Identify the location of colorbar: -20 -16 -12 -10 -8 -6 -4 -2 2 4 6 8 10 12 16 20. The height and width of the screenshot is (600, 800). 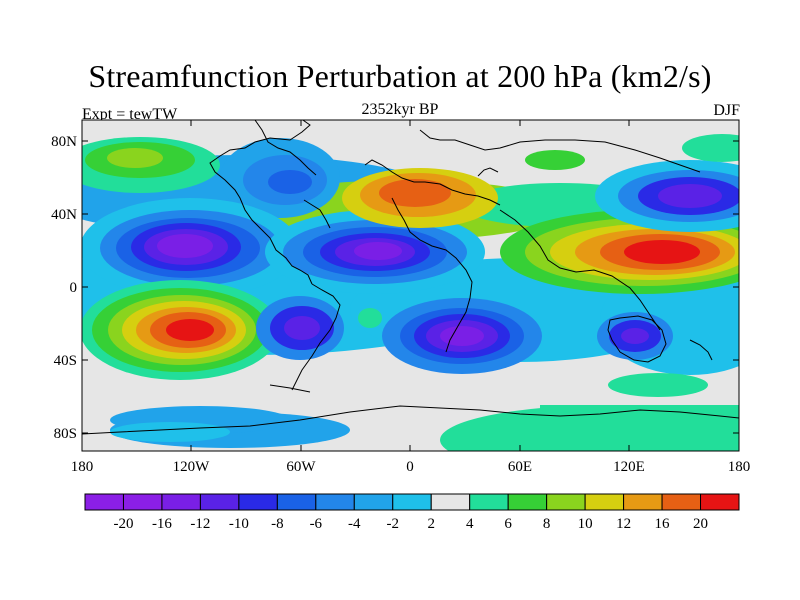
(412, 512).